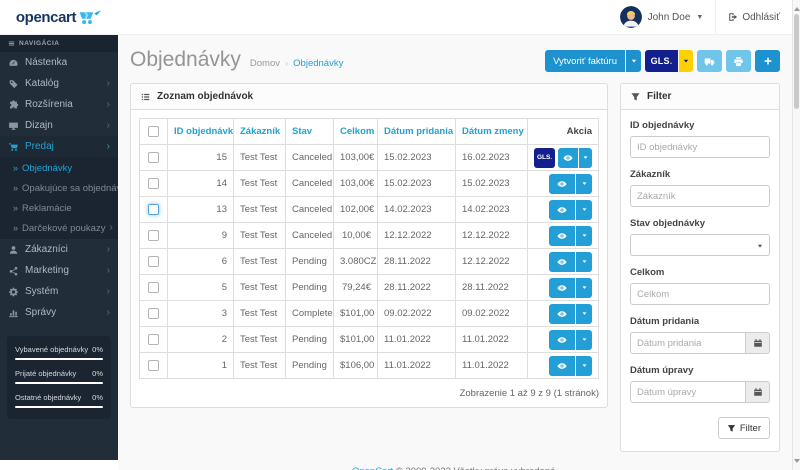 Image resolution: width=800 pixels, height=470 pixels. Describe the element at coordinates (259, 131) in the screenshot. I see `sortable-column-header: Zákazník` at that location.